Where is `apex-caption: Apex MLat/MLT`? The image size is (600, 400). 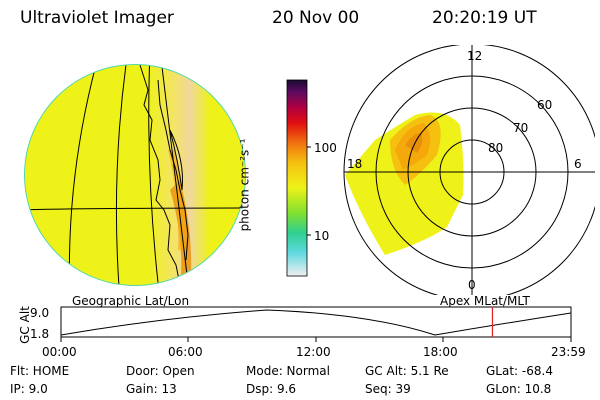 apex-caption: Apex MLat/MLT is located at coordinates (485, 301).